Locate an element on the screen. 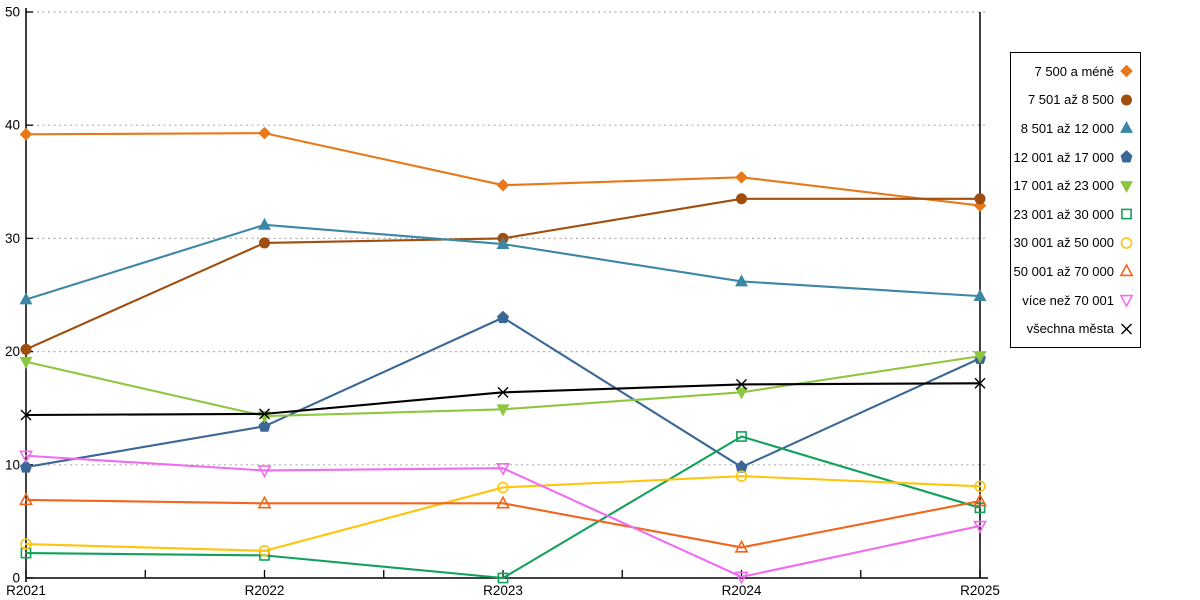 This screenshot has width=1200, height=600. legend-item-label: 50 001 až 70 000 is located at coordinates (1063, 271).